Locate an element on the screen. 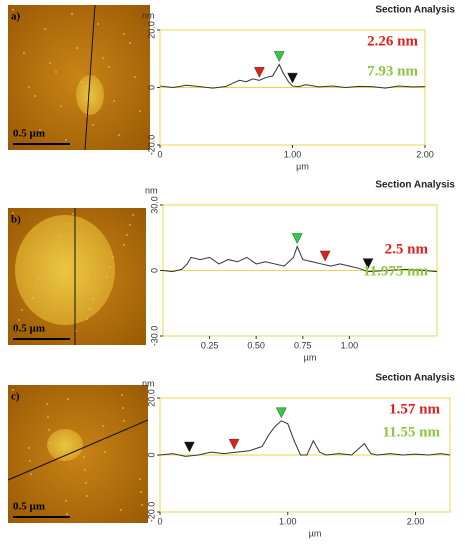  x-tick-label: 0 is located at coordinates (159, 154).